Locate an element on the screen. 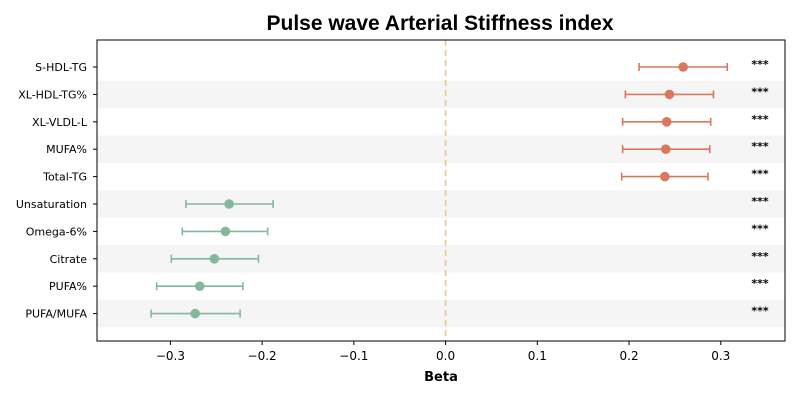 This screenshot has height=400, width=800. y-tick-label: PUFA% is located at coordinates (68, 286).